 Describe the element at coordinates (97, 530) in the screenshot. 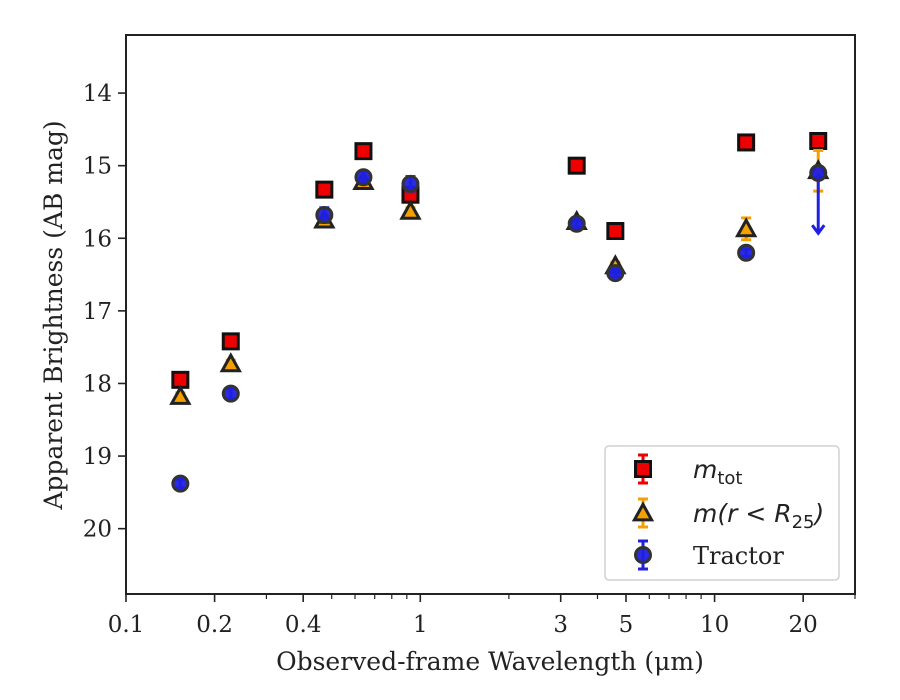

I see `y-tick-label: 20` at that location.